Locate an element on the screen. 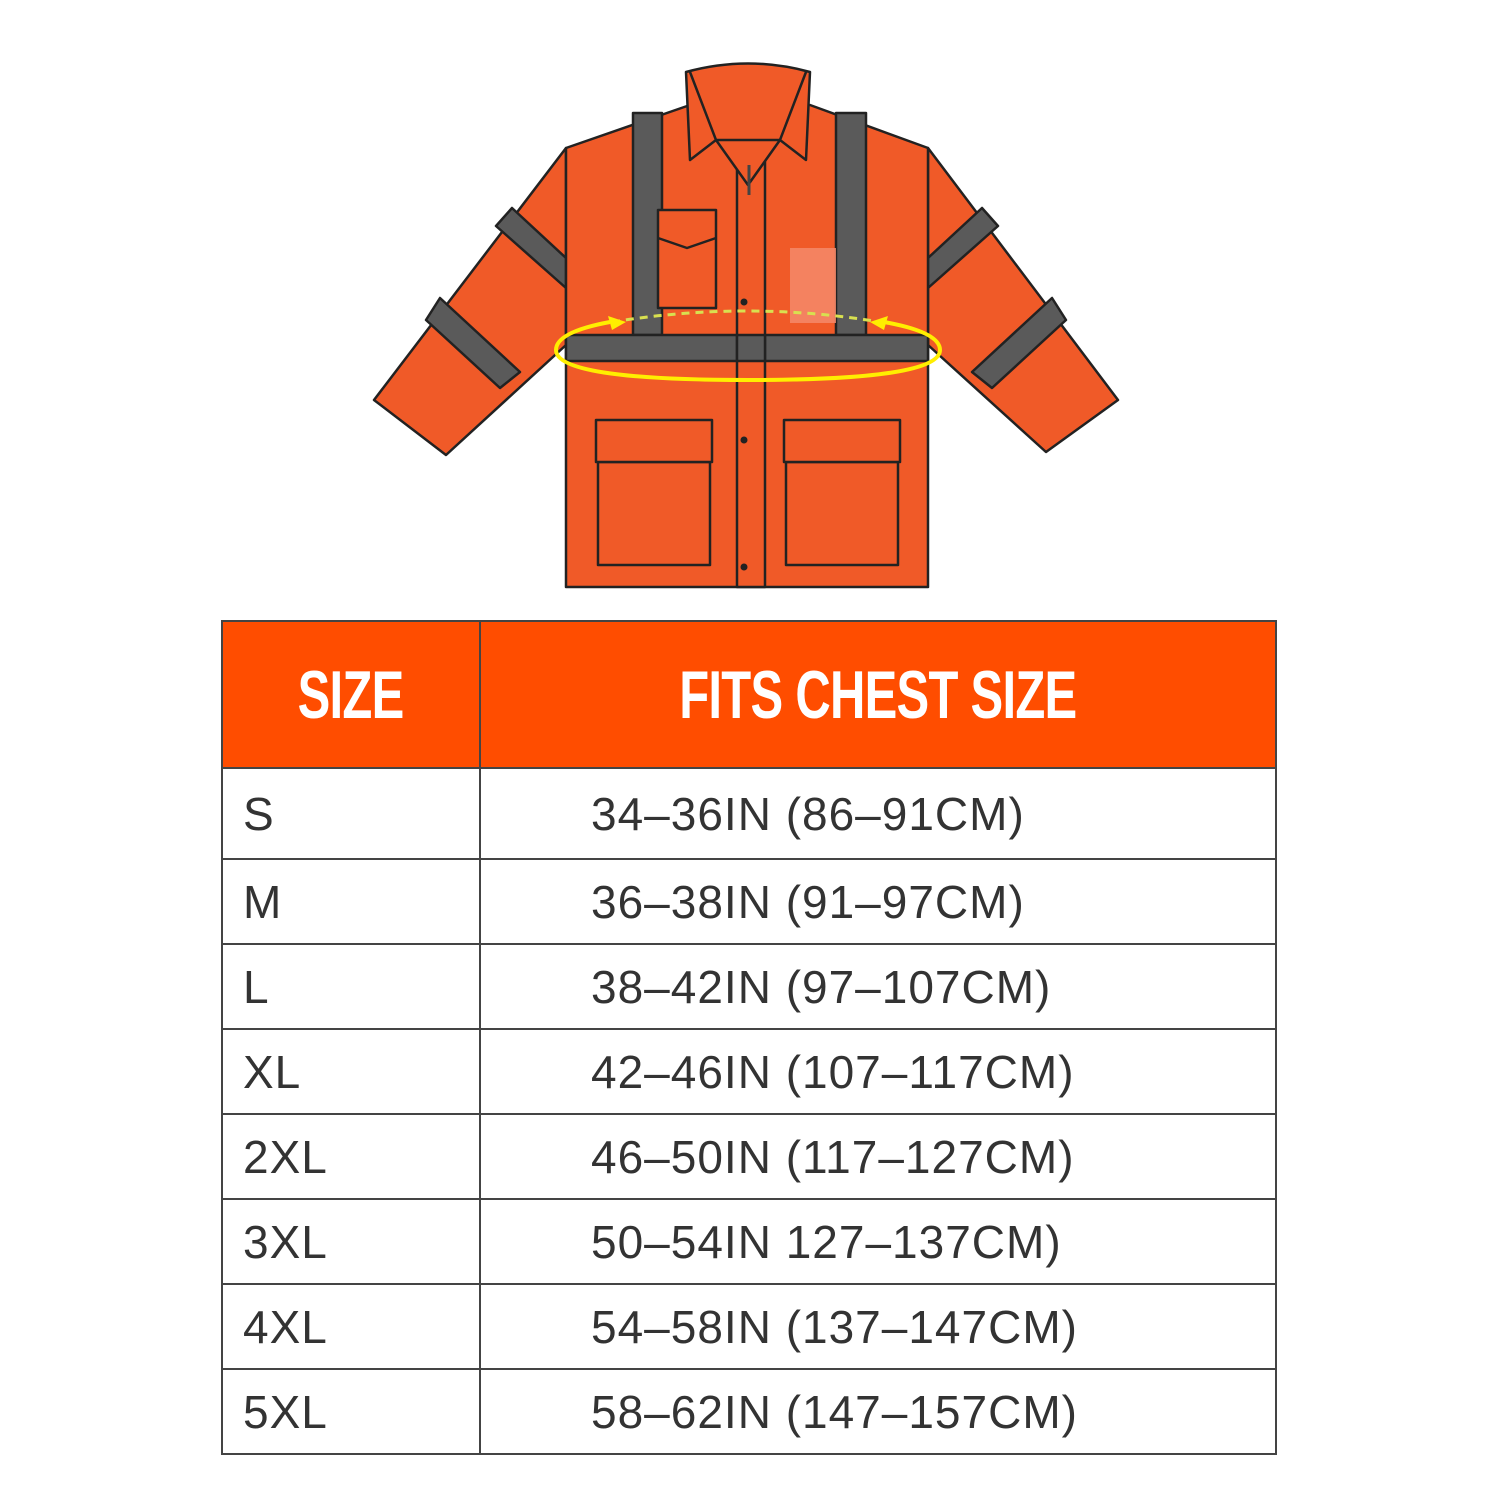 The image size is (1500, 1500). right-sleeve is located at coordinates (1023, 300).